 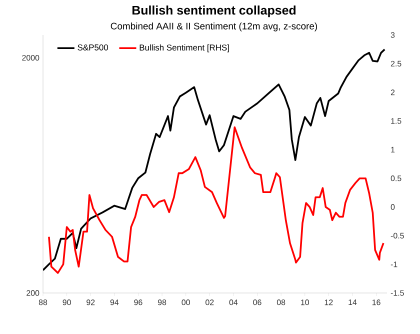 I want to click on legend-label: S&P500, so click(x=93, y=47).